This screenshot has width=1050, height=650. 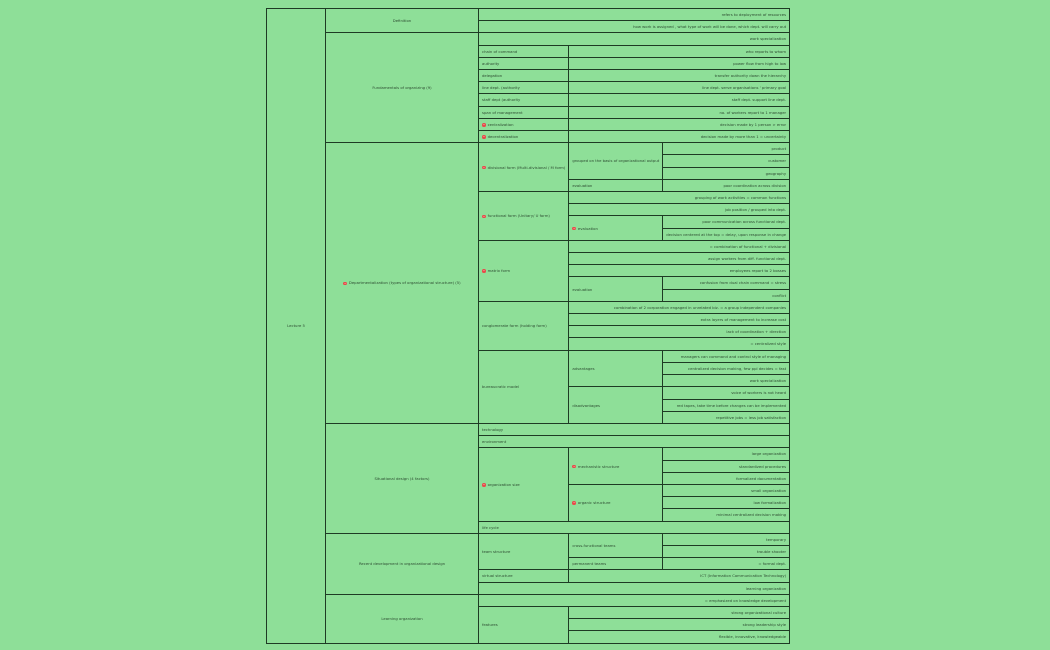 I want to click on map-row: trouble shooter, so click(x=529, y=551).